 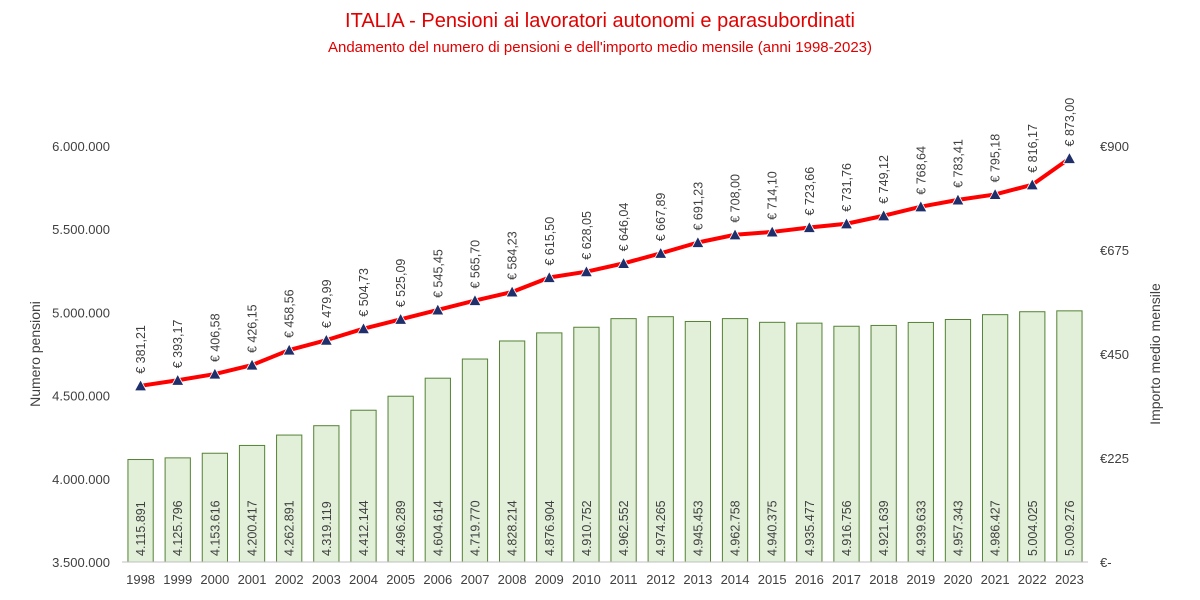 I want to click on line-data-label: € 714,10, so click(x=773, y=195).